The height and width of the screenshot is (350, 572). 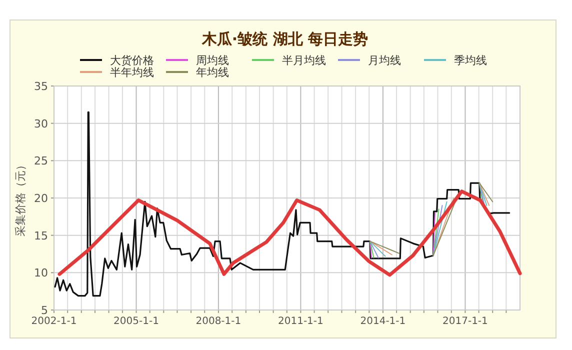 What do you see at coordinates (41, 273) in the screenshot?
I see `y-tick-label: 10` at bounding box center [41, 273].